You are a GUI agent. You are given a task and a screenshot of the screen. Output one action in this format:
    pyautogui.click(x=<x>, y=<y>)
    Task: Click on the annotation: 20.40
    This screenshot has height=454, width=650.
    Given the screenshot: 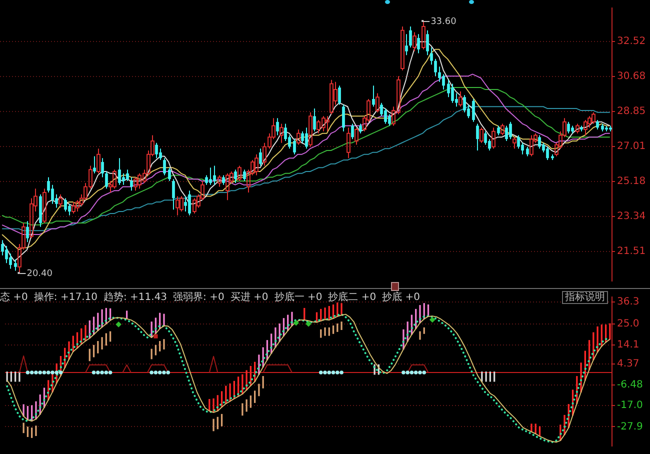 What is the action you would take?
    pyautogui.click(x=39, y=273)
    